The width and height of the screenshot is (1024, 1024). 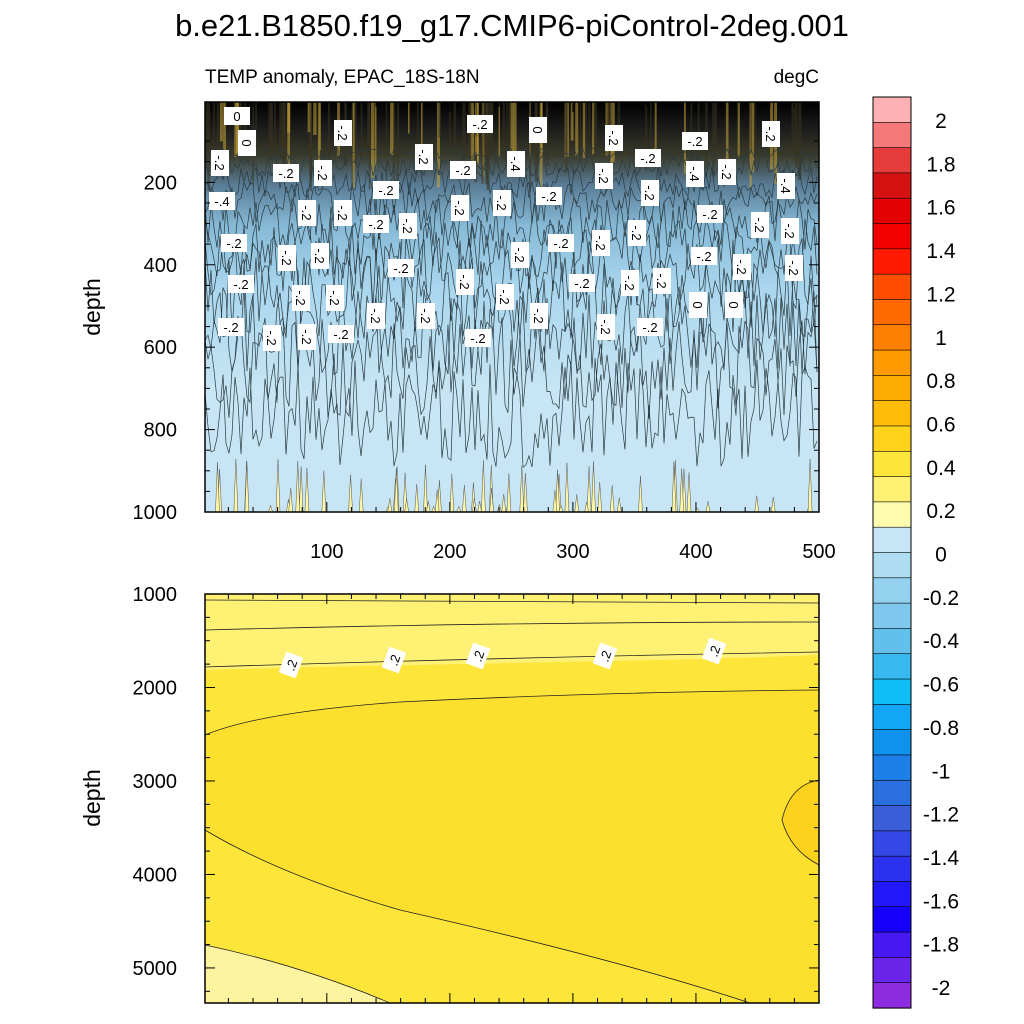 What do you see at coordinates (941, 685) in the screenshot?
I see `colorbar-label: -0.6` at bounding box center [941, 685].